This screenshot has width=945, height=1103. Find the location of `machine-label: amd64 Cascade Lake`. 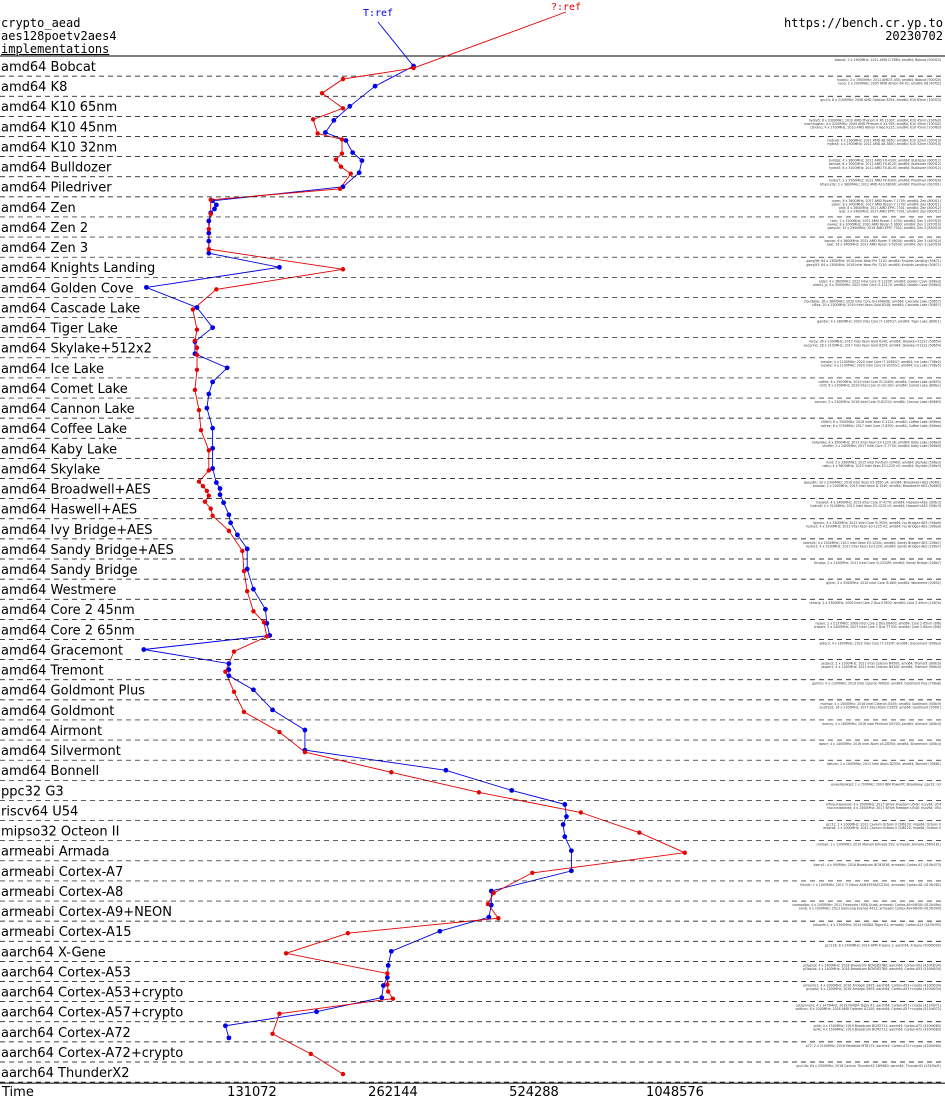

machine-label: amd64 Cascade Lake is located at coordinates (70, 308).